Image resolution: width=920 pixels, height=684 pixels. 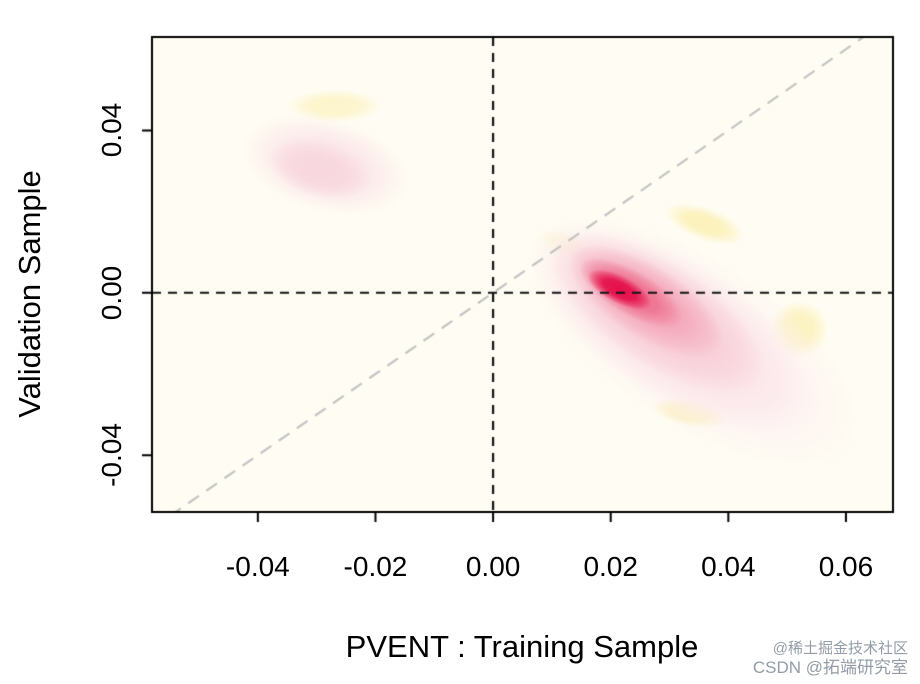 What do you see at coordinates (111, 455) in the screenshot?
I see `y-tick-label: -0.04` at bounding box center [111, 455].